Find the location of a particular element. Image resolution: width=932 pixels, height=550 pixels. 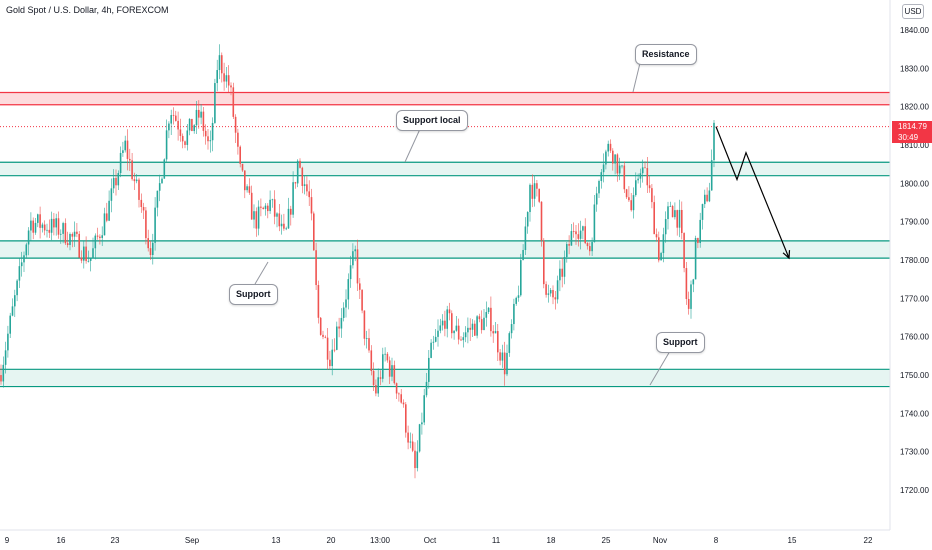

price-tick-label: 1720.00 is located at coordinates (914, 490).